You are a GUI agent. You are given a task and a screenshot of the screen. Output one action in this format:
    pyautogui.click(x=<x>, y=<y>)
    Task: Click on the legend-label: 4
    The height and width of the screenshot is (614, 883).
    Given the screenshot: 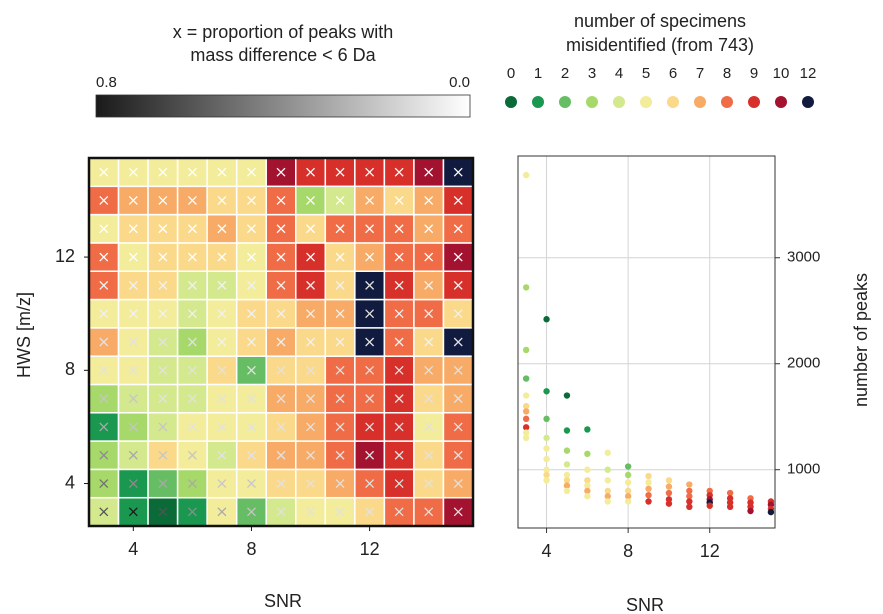 What is the action you would take?
    pyautogui.click(x=619, y=73)
    